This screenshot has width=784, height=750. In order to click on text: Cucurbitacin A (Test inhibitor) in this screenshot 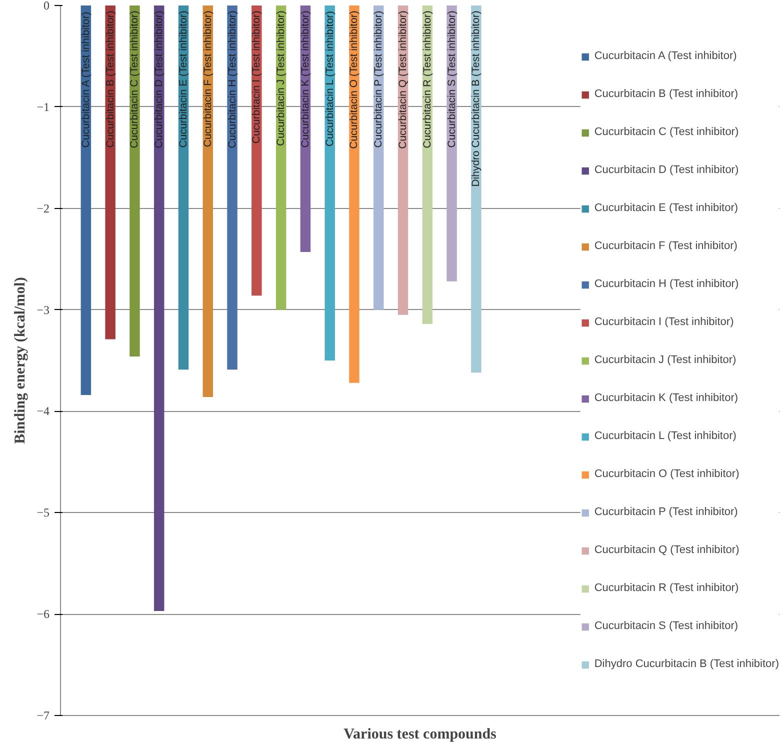, I will do `click(86, 80)`.